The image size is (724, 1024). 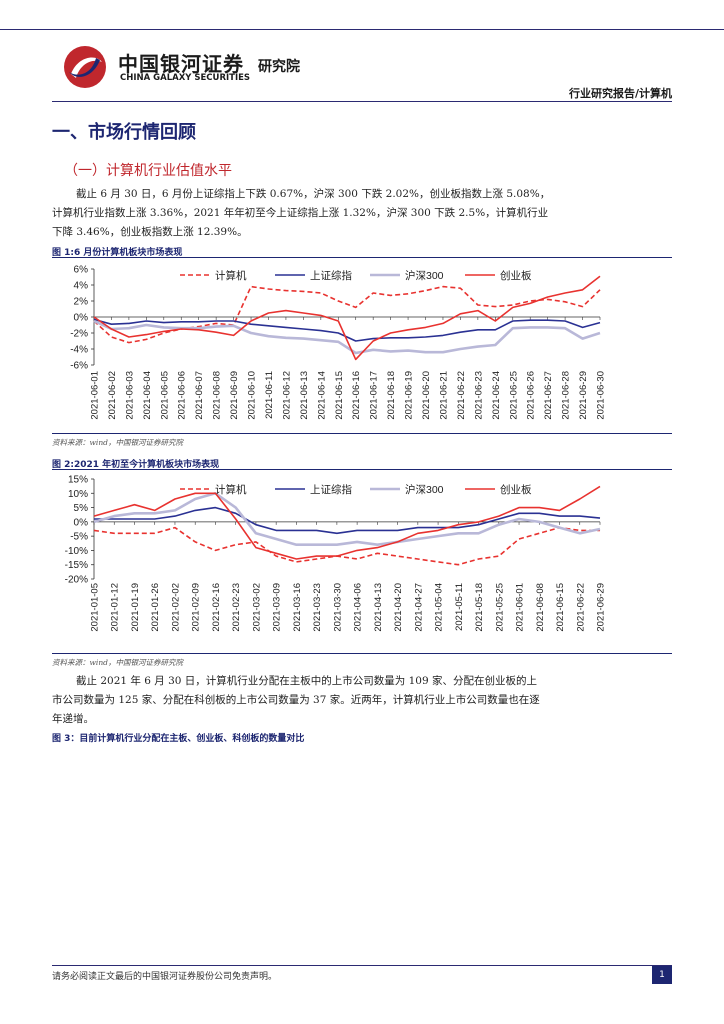 I want to click on x-tick-label: 2021-06-27, so click(x=548, y=395).